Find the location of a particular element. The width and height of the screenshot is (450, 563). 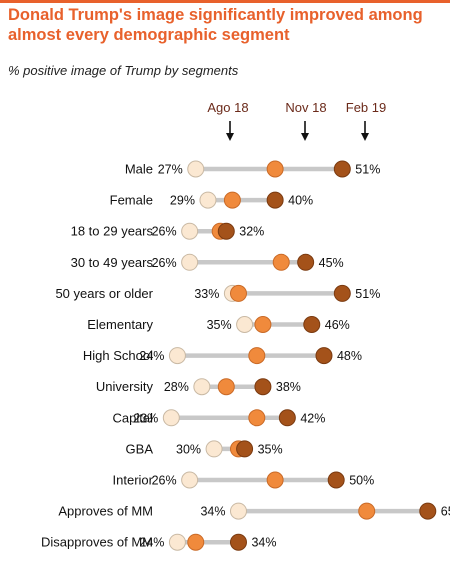

category-label: Capital is located at coordinates (133, 417).